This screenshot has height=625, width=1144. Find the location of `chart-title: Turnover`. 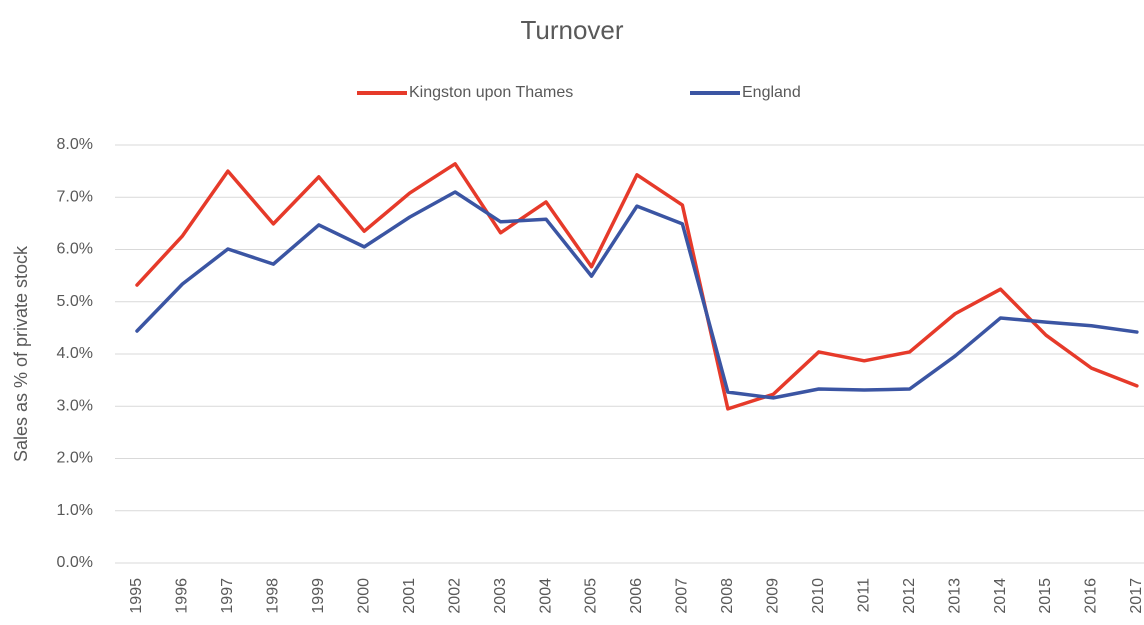

chart-title: Turnover is located at coordinates (571, 30).